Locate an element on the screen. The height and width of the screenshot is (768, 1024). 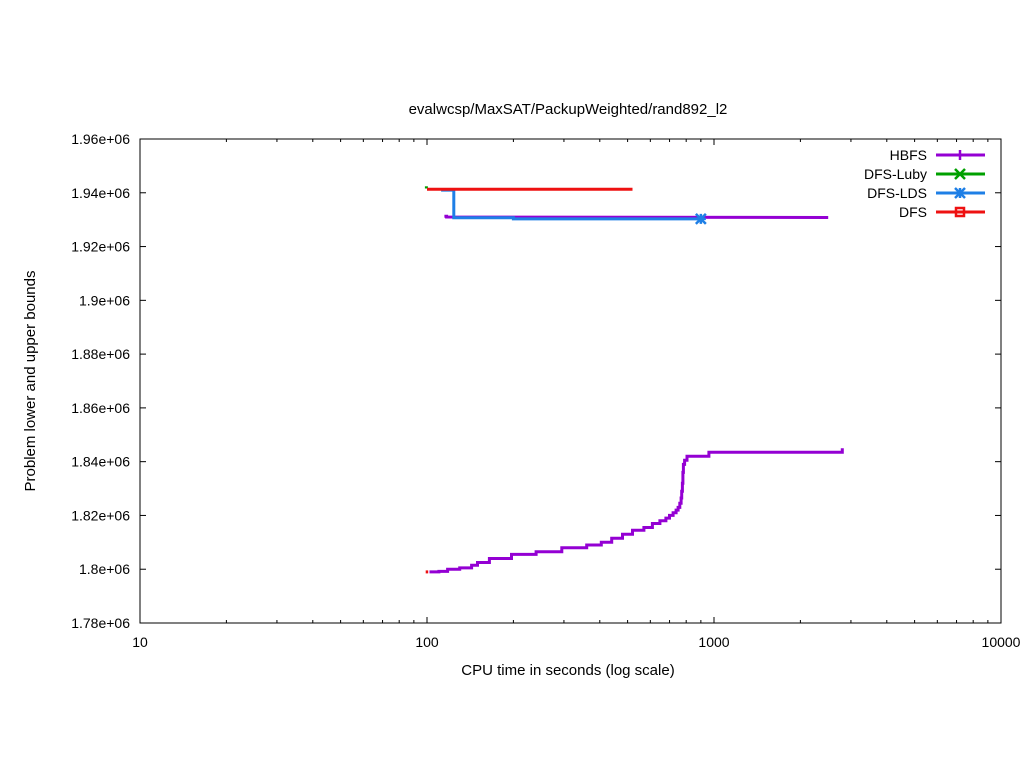
y-tick-label: 1.94e+06 is located at coordinates (100, 193).